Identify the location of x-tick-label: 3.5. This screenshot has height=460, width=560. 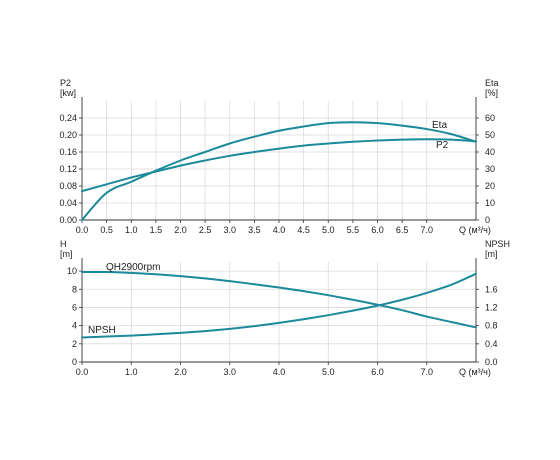
(254, 230).